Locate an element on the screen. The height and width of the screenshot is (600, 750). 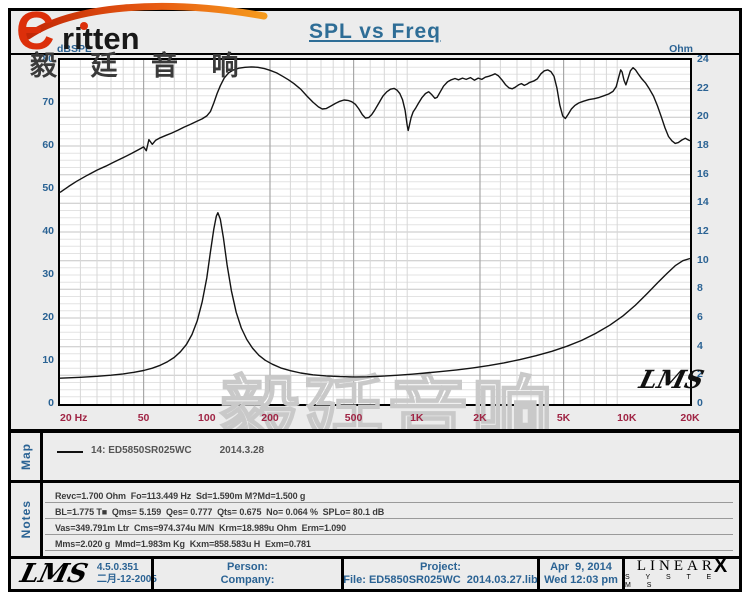
y-left-tick: 30 is located at coordinates (48, 274).